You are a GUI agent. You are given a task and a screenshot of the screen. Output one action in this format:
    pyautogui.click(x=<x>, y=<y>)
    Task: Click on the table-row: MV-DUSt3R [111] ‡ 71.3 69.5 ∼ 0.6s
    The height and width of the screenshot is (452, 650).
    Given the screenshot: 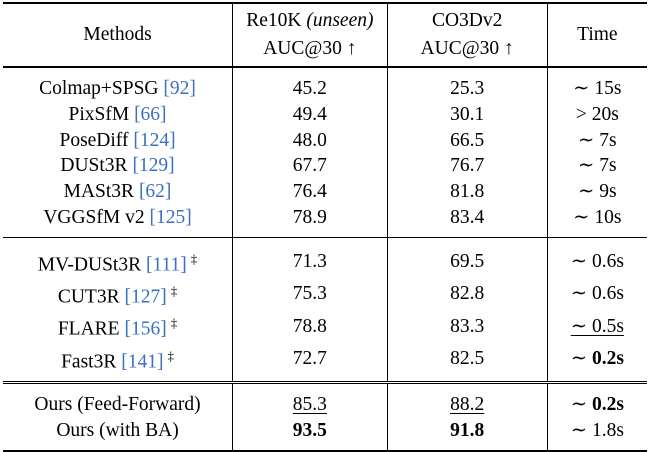 What is the action you would take?
    pyautogui.click(x=325, y=257)
    